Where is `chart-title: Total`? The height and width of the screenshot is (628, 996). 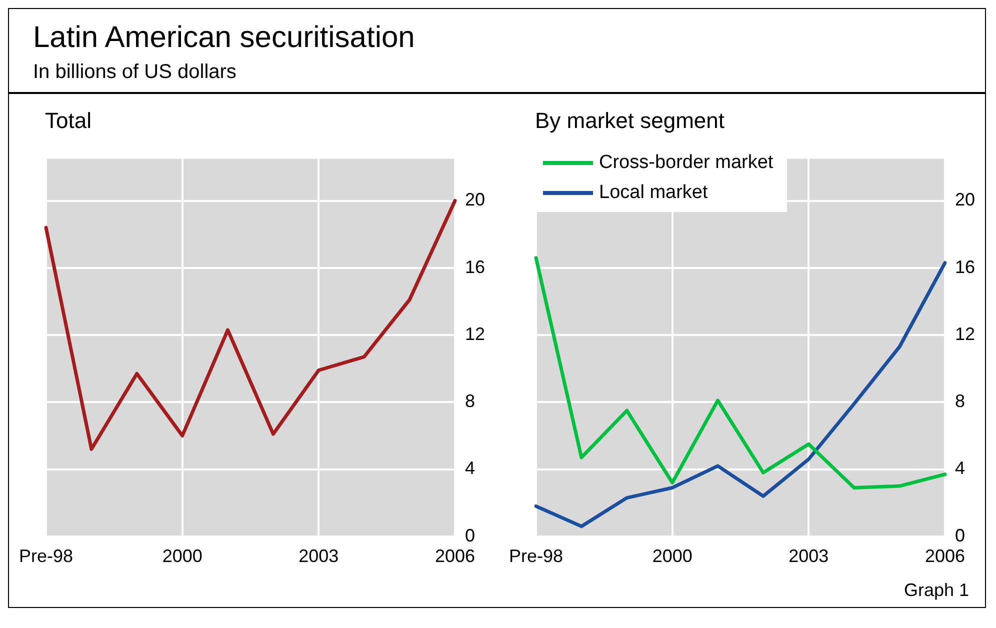
chart-title: Total is located at coordinates (68, 121).